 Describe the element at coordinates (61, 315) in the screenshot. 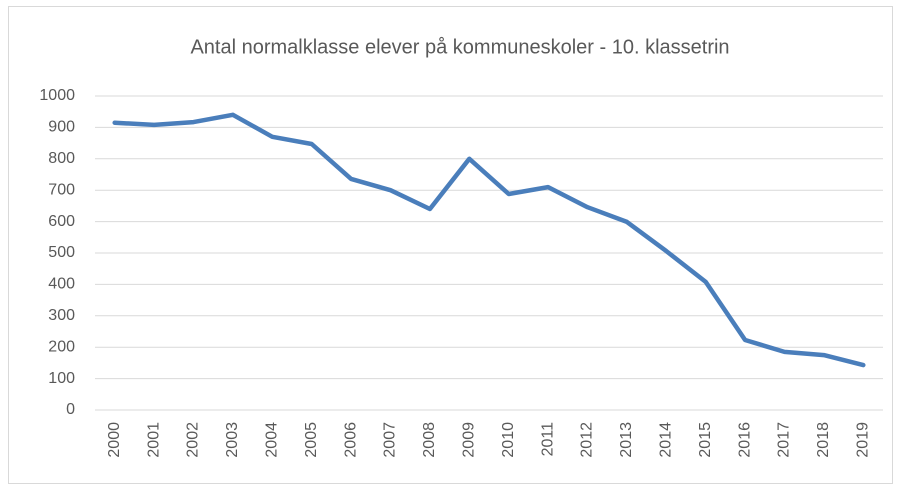

I see `y-tick-label: 300` at that location.